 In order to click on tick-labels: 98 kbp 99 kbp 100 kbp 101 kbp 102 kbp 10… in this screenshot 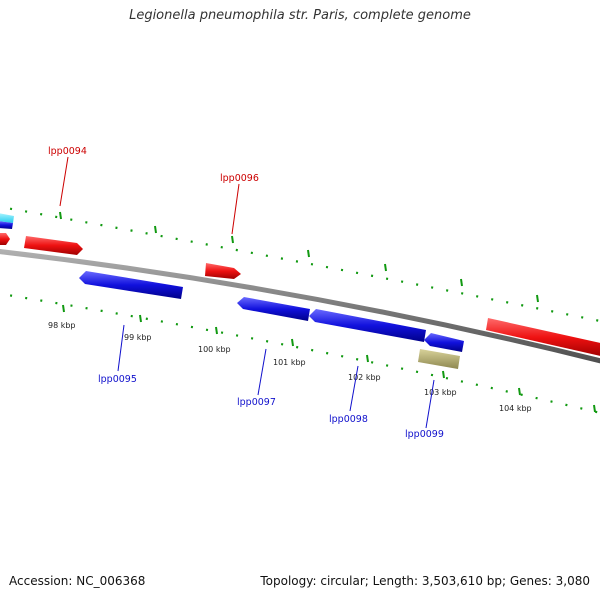, I will do `click(290, 367)`.